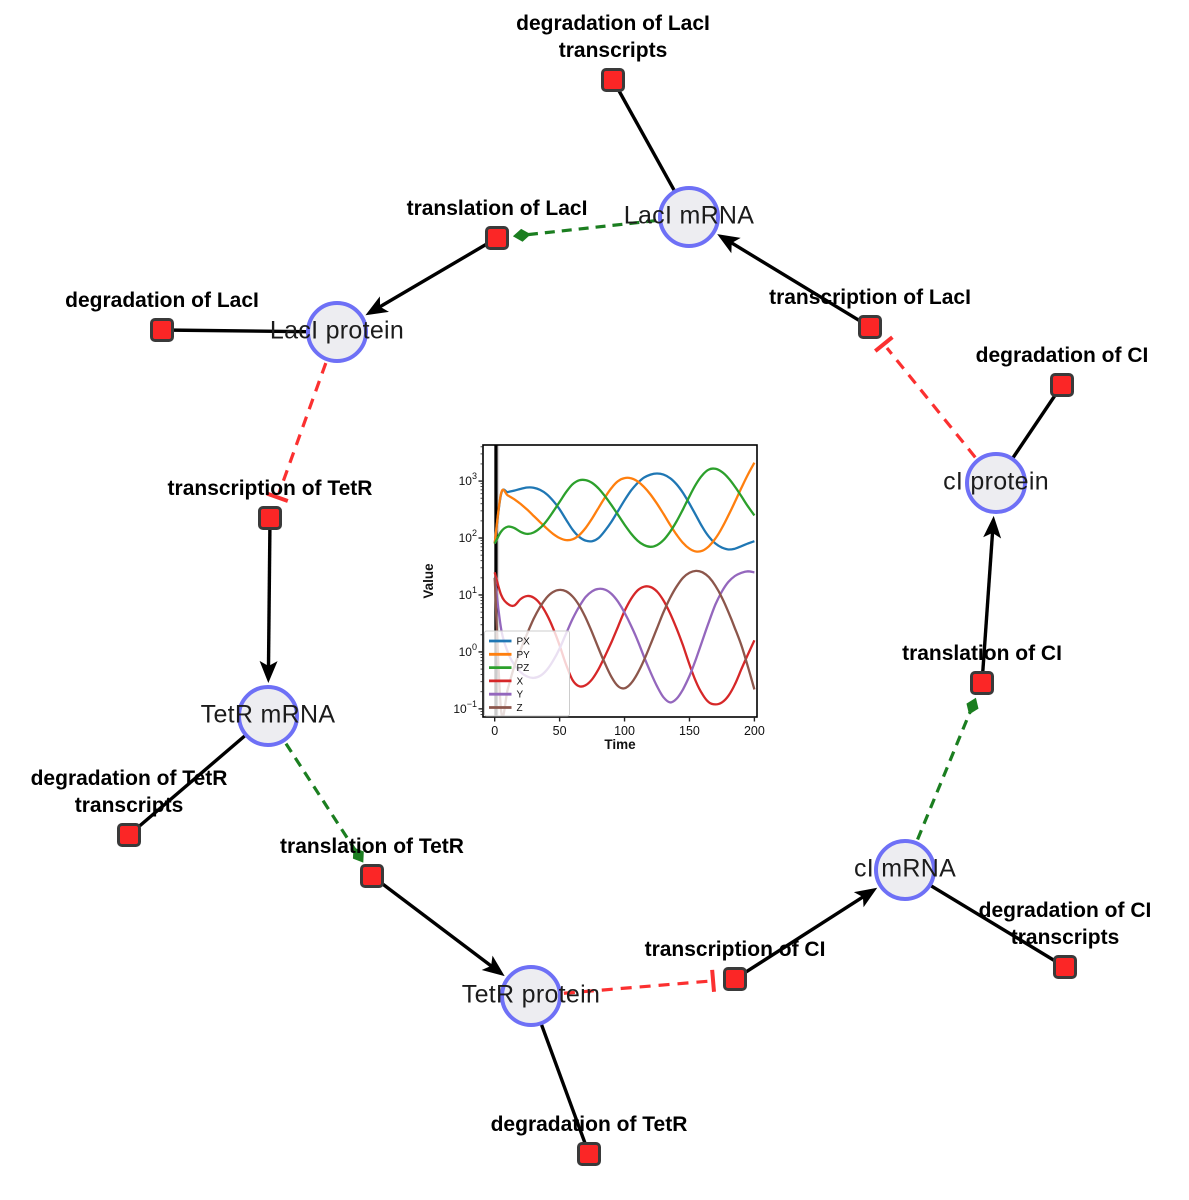 This screenshot has width=1189, height=1200. What do you see at coordinates (129, 792) in the screenshot?
I see `reaction-label: degradation of TetR transcripts` at bounding box center [129, 792].